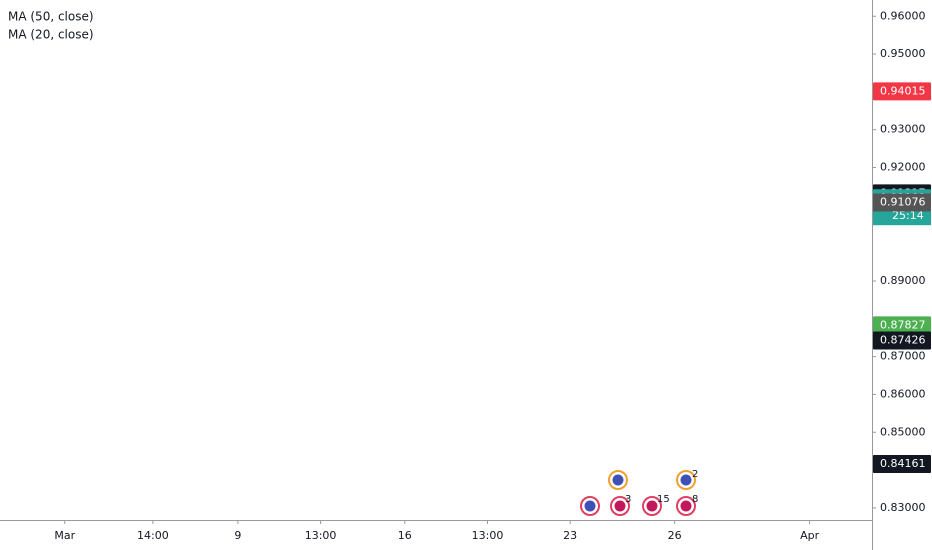 The height and width of the screenshot is (550, 932). I want to click on x-tick-label: 9, so click(237, 535).